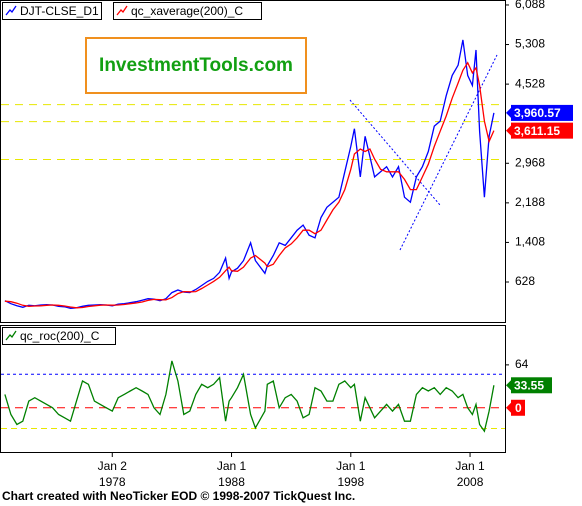  What do you see at coordinates (529, 385) in the screenshot?
I see `last-value-label: 33.55` at bounding box center [529, 385].